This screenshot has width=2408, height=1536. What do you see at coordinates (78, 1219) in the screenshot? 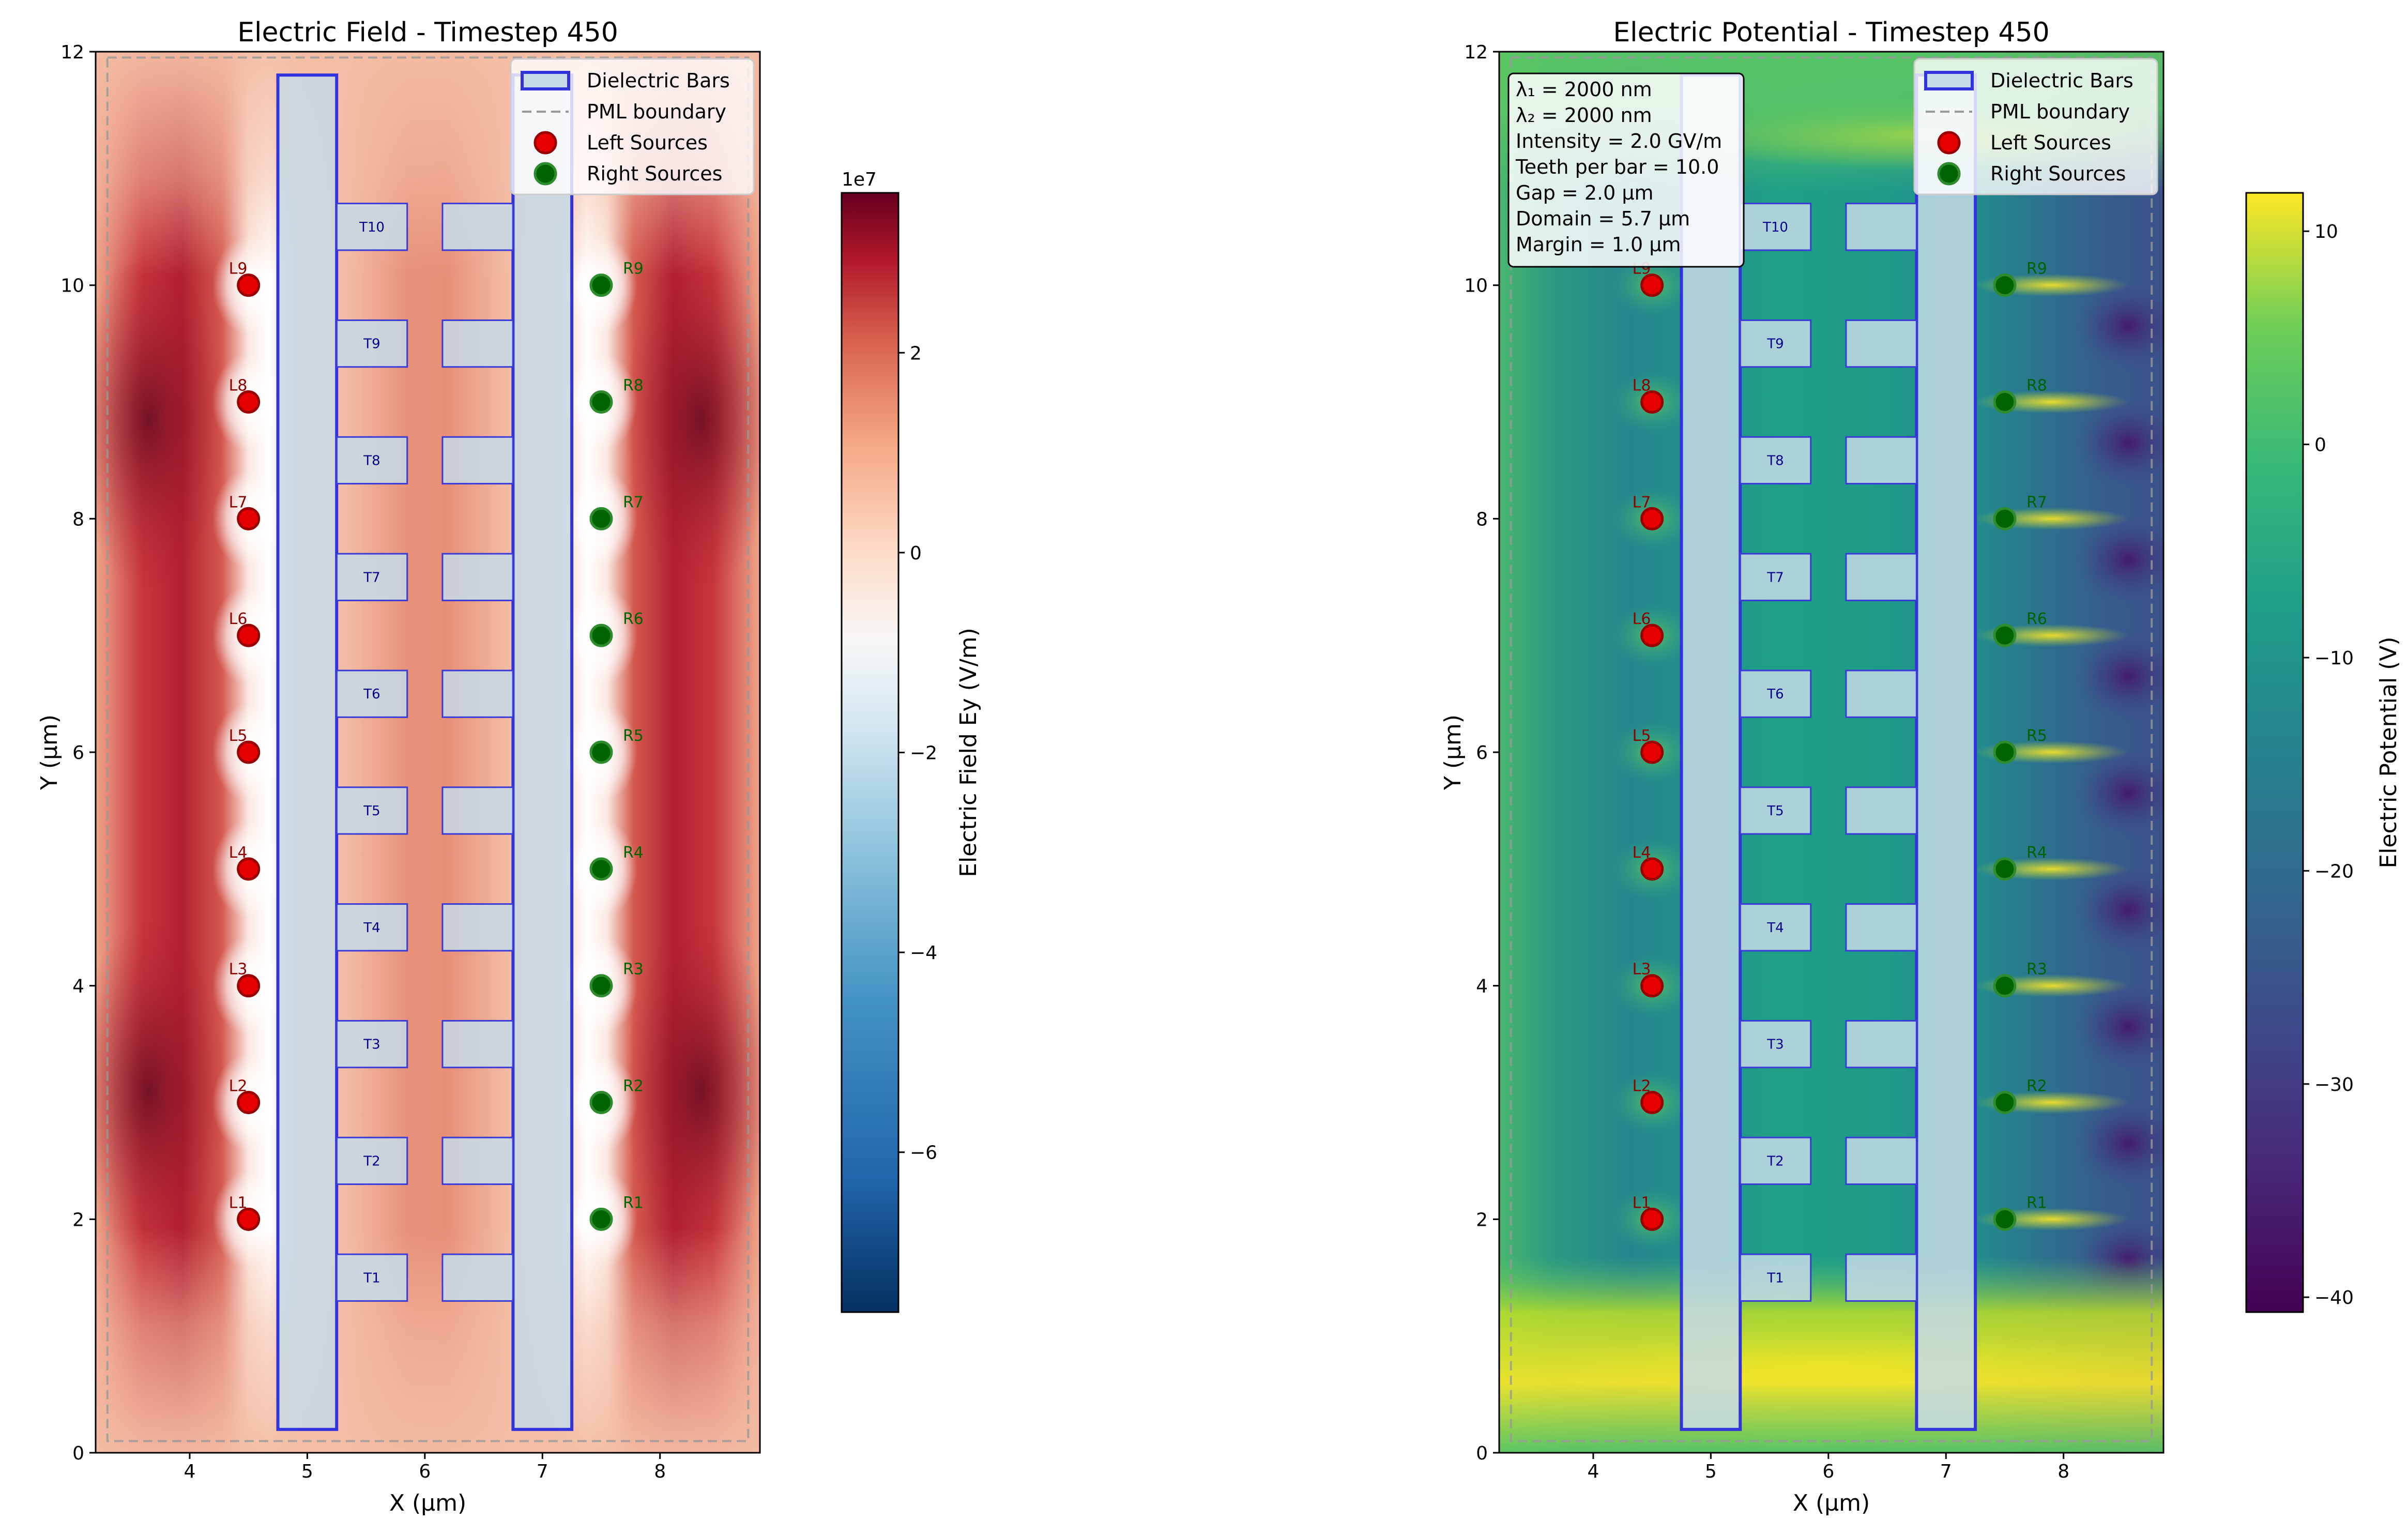
I see `y-tick-label: 2` at bounding box center [78, 1219].